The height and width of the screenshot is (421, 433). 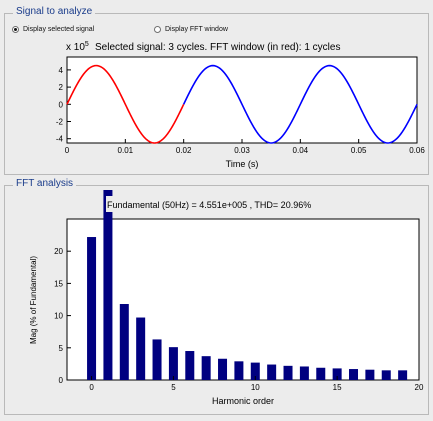 I want to click on fft-ytick-label: 5, so click(x=61, y=348).